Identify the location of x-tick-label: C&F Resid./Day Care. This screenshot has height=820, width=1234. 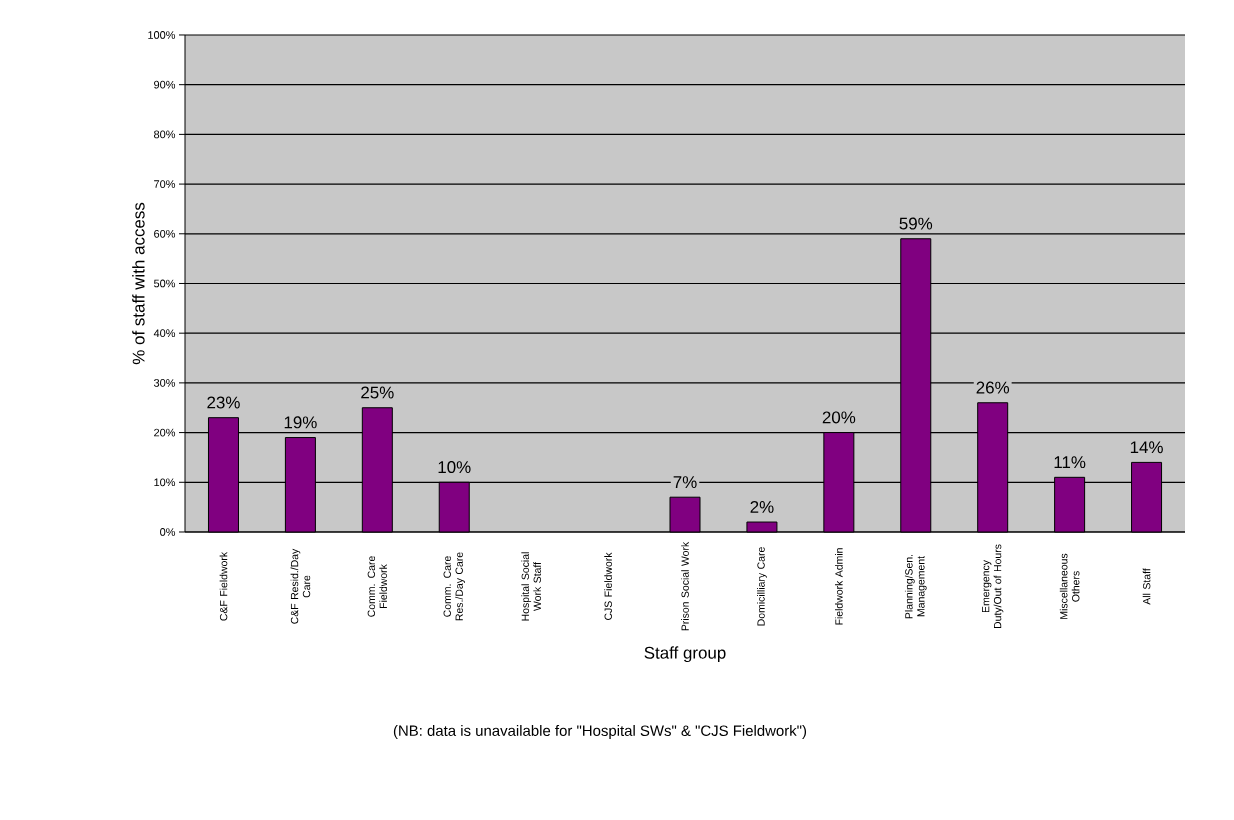
(300, 586).